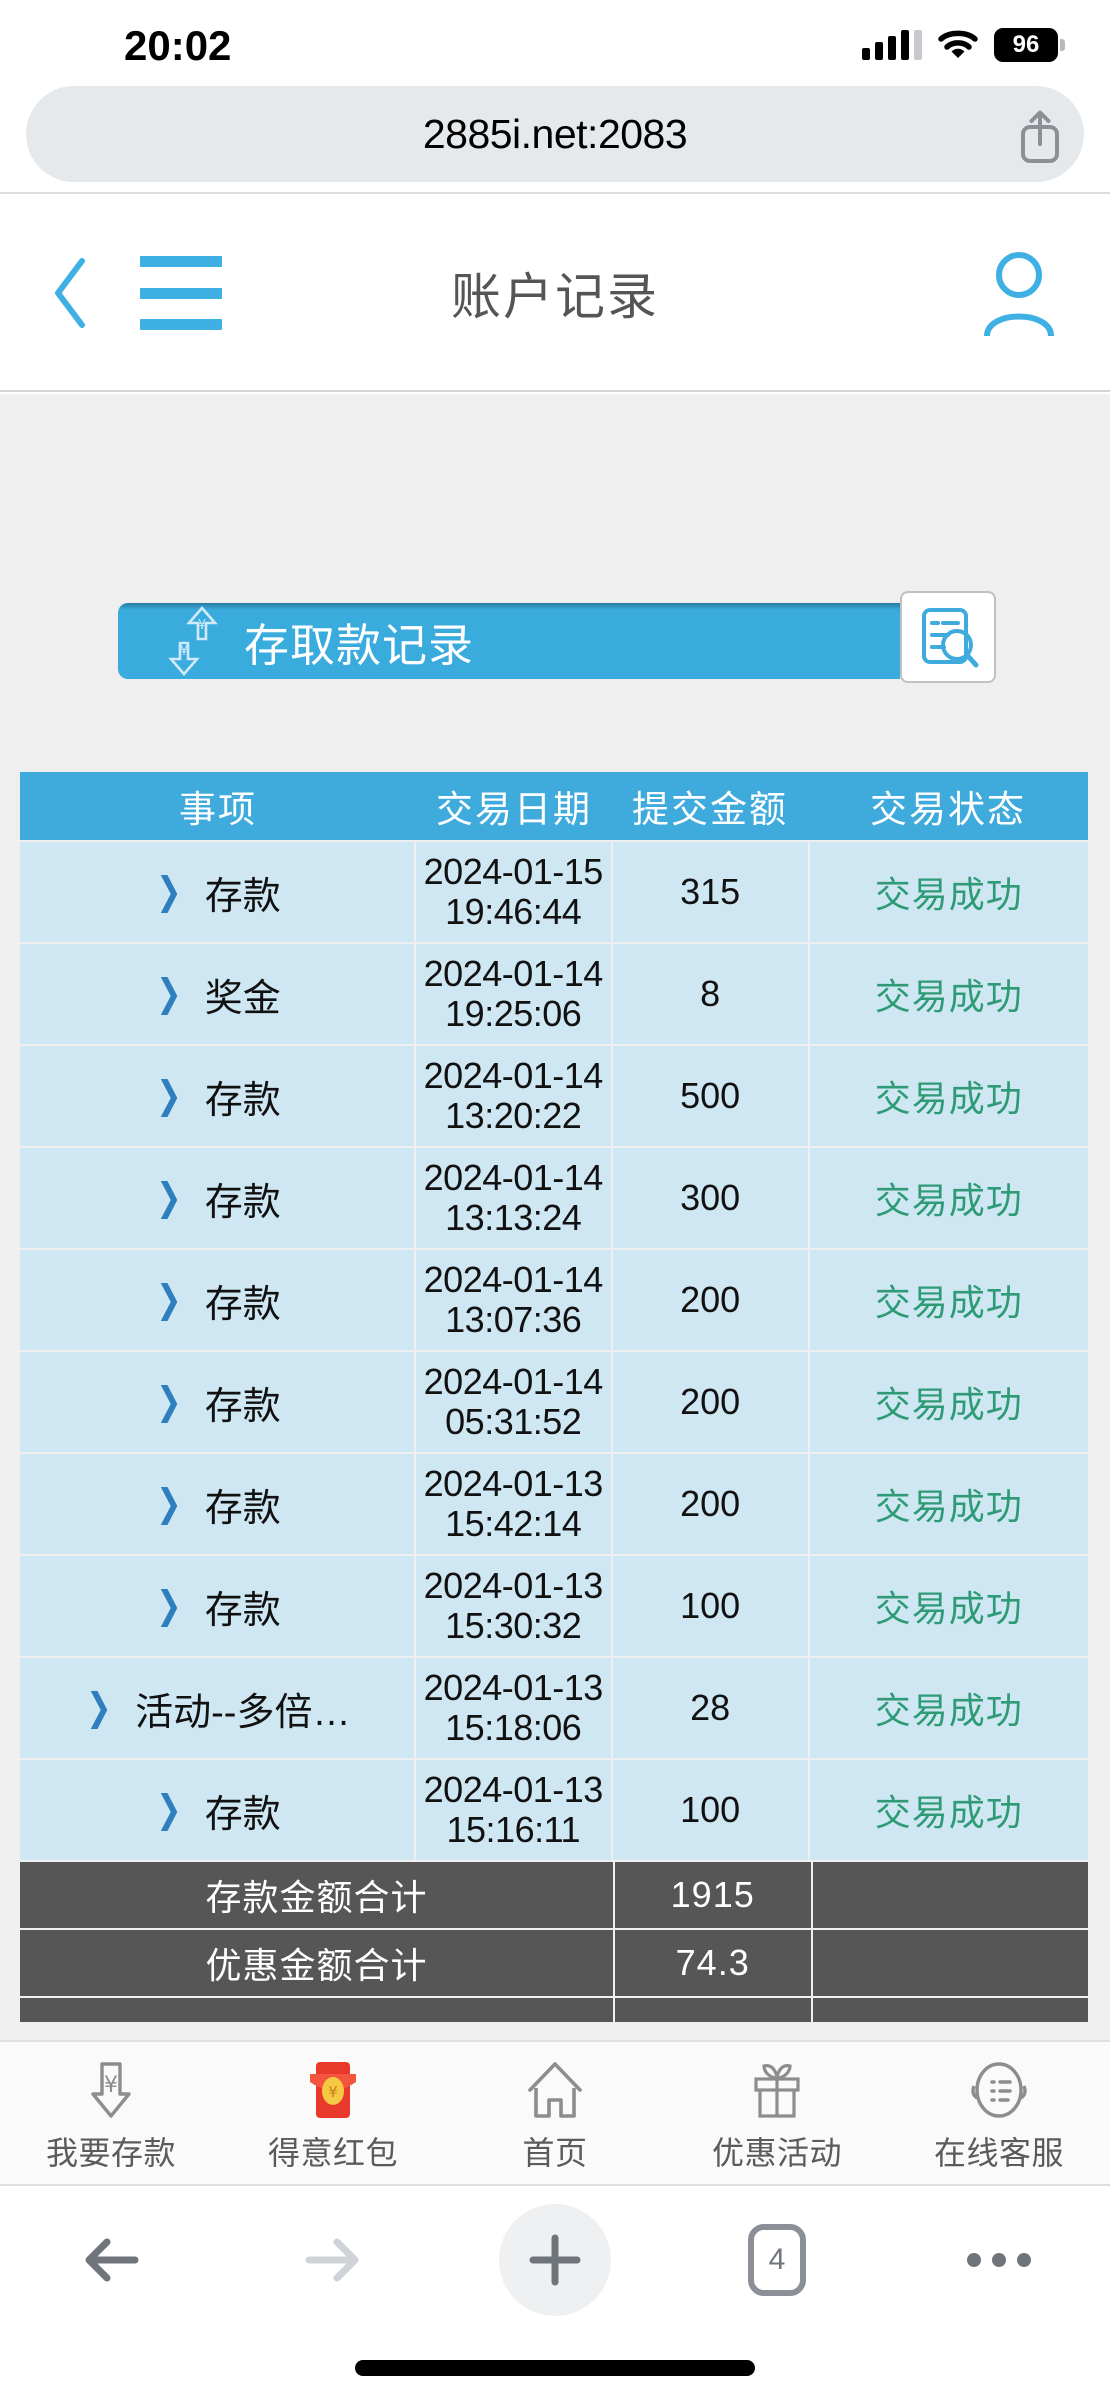  I want to click on cell-date: 2024-01-14 19:25:06, so click(513, 994).